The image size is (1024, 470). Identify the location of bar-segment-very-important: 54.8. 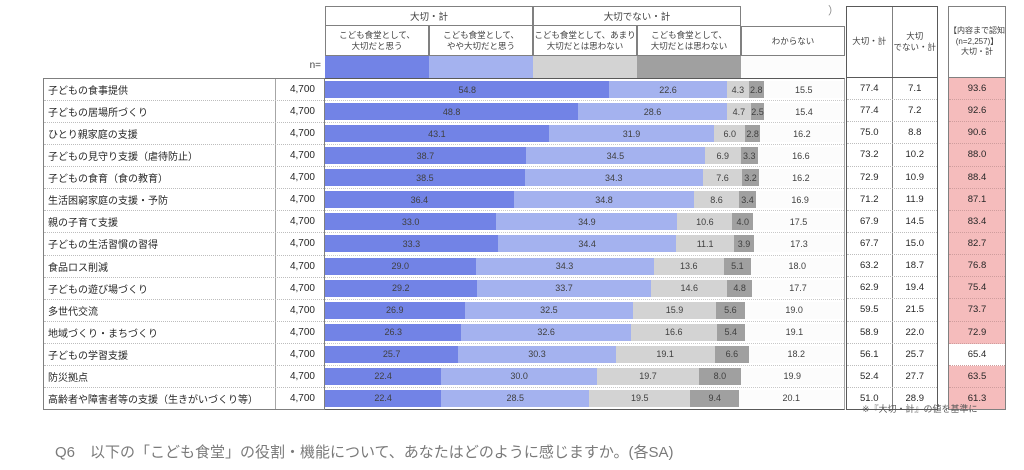
(467, 90).